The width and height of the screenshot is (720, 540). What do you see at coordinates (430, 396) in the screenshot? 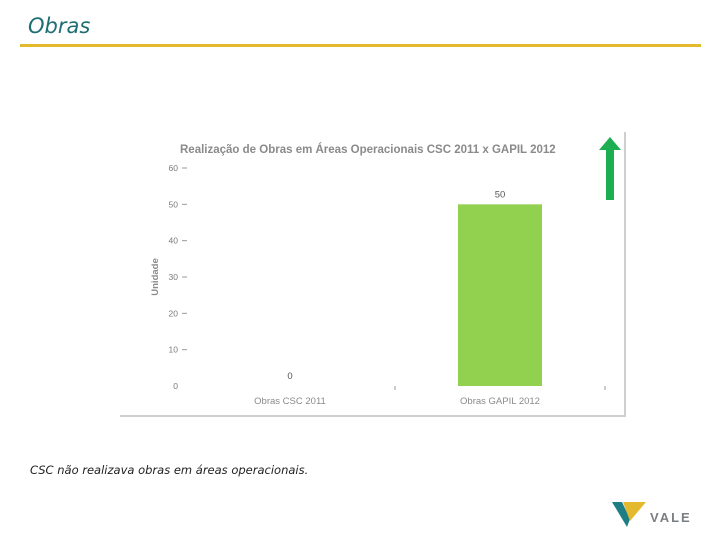
I see `x-axis: Obras CSC 2011 Obras GAPIL 2012` at bounding box center [430, 396].